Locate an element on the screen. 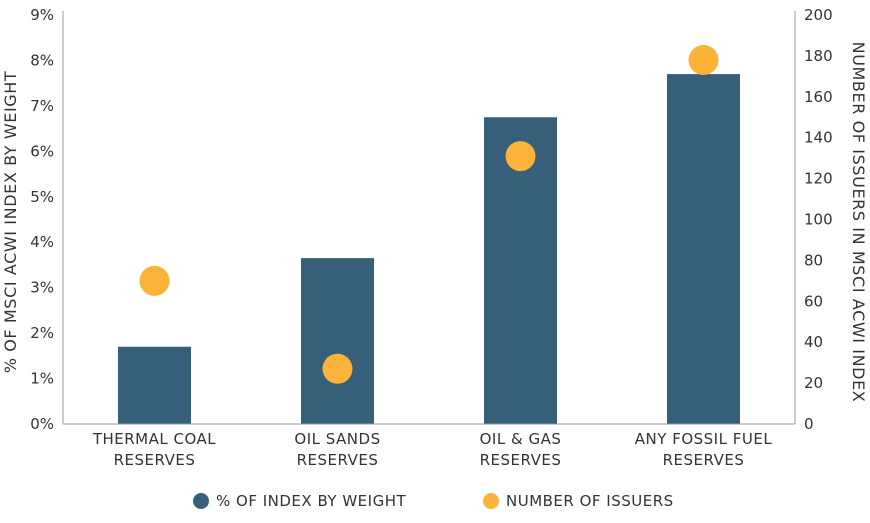 The height and width of the screenshot is (523, 870). legend-item-weight: % OF INDEX BY WEIGHT is located at coordinates (299, 501).